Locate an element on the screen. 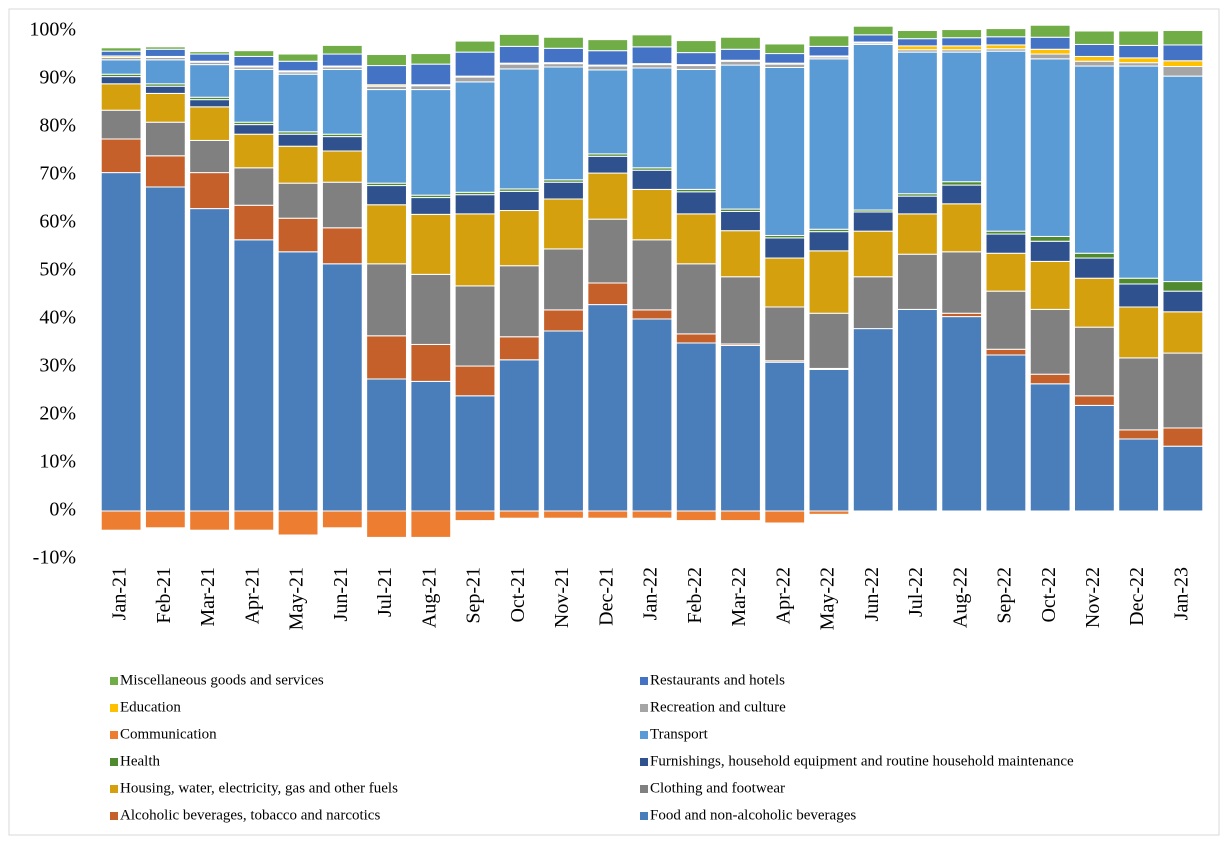 This screenshot has width=1228, height=843. y-tick-label: -10% is located at coordinates (54, 558).